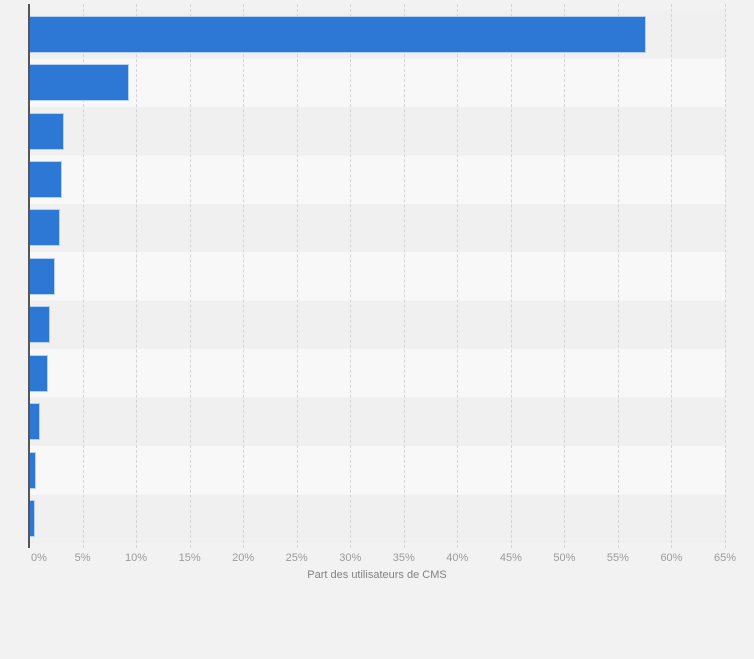  What do you see at coordinates (725, 276) in the screenshot?
I see `gridline` at bounding box center [725, 276].